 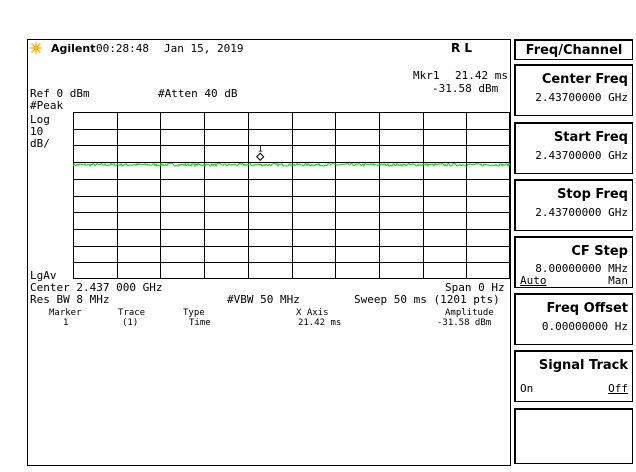 I want to click on average-type: LgAv, so click(x=43, y=275).